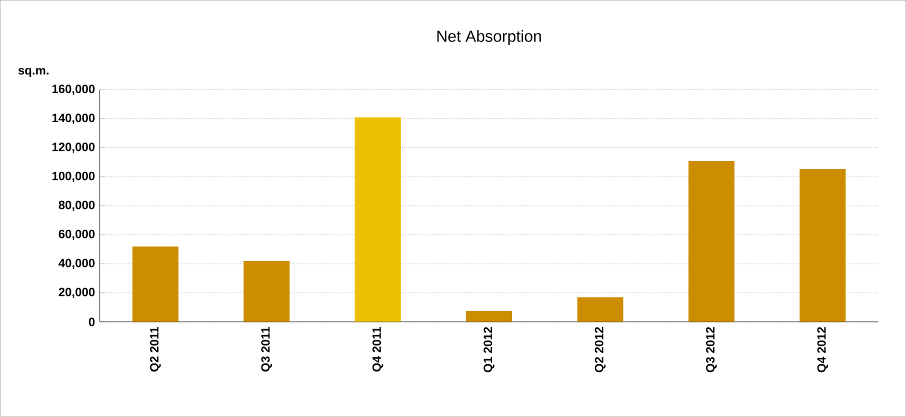 The image size is (906, 417). Describe the element at coordinates (76, 206) in the screenshot. I see `y-tick-label: 80,000` at that location.